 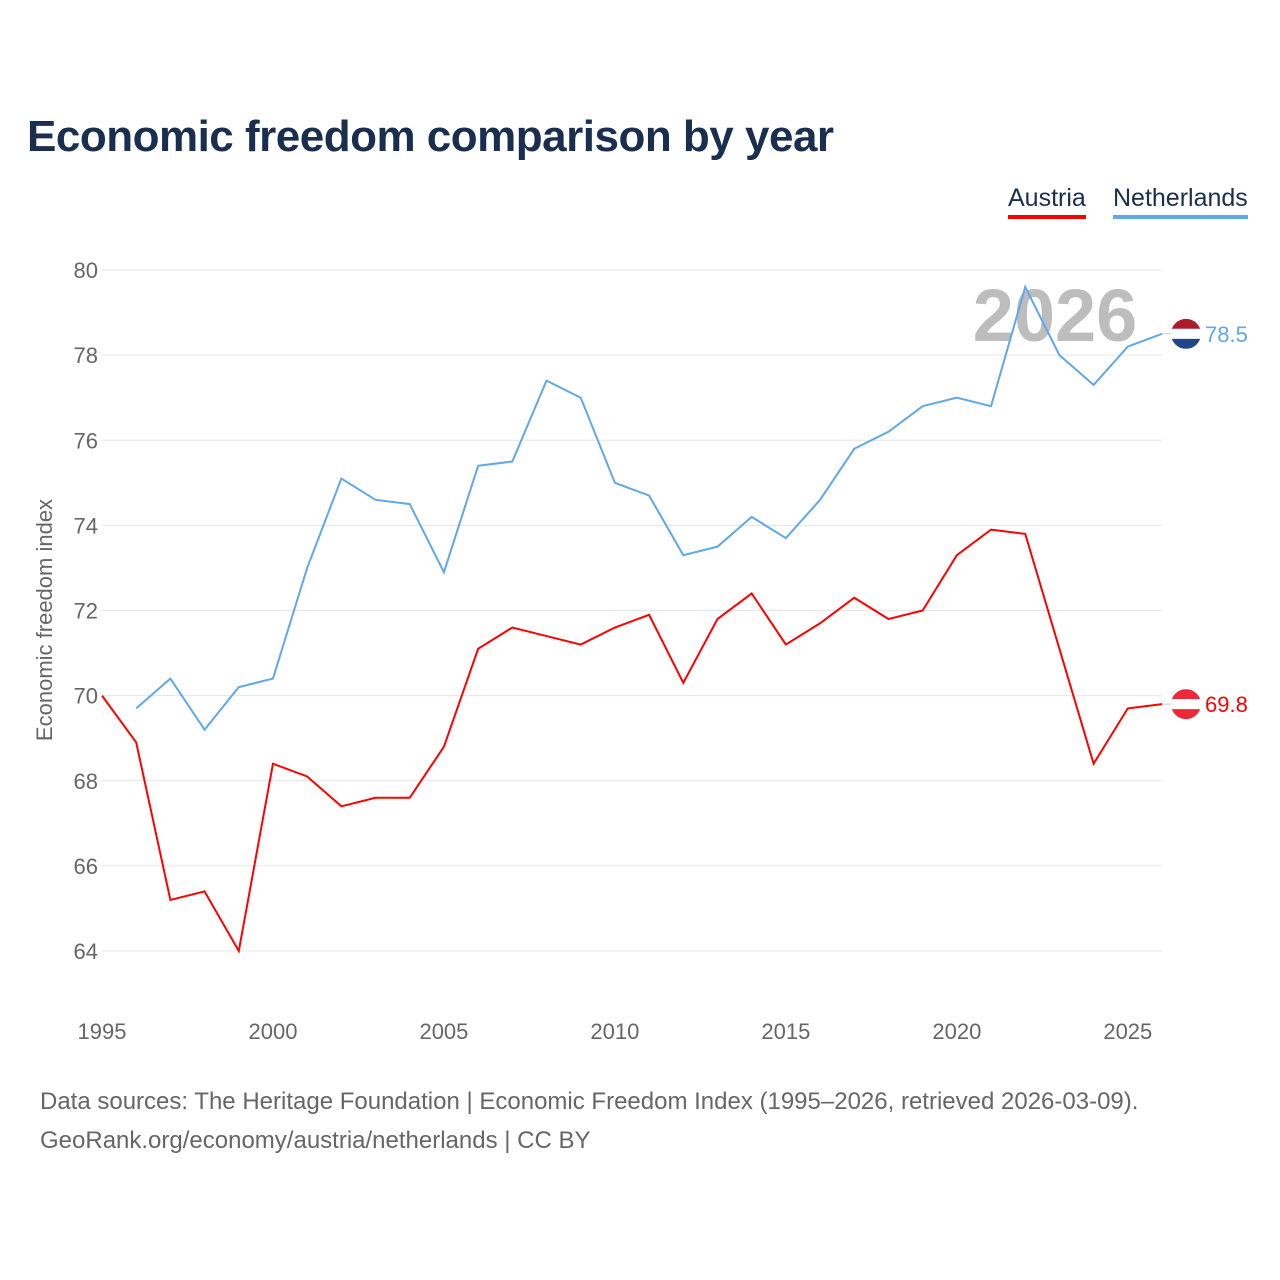 I want to click on end-value-label: 69.8, so click(x=1226, y=704).